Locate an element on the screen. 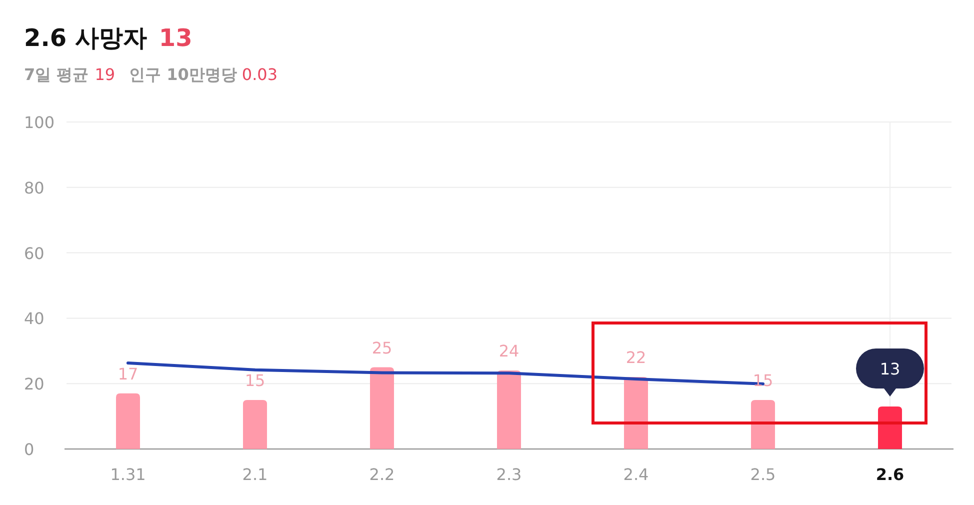  y-tick-label: 100 is located at coordinates (39, 122).